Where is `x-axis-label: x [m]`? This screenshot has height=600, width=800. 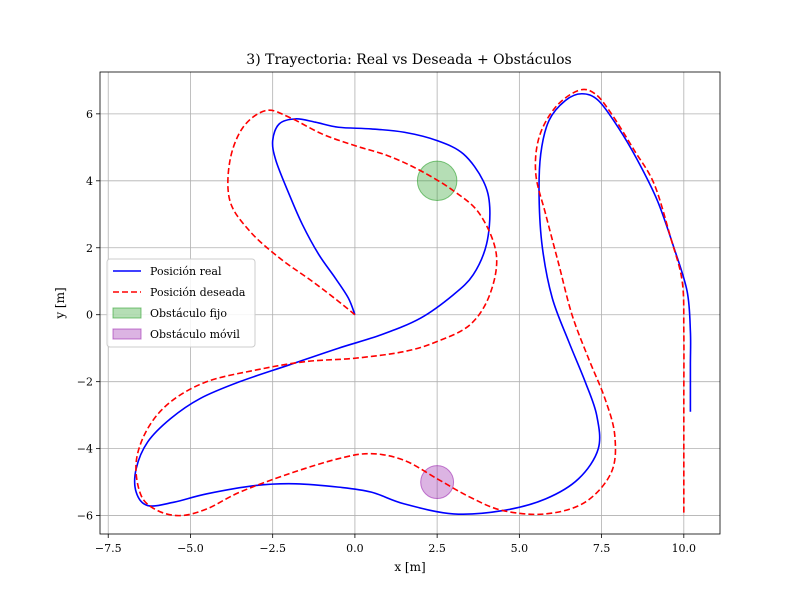
x-axis-label: x [m] is located at coordinates (409, 567).